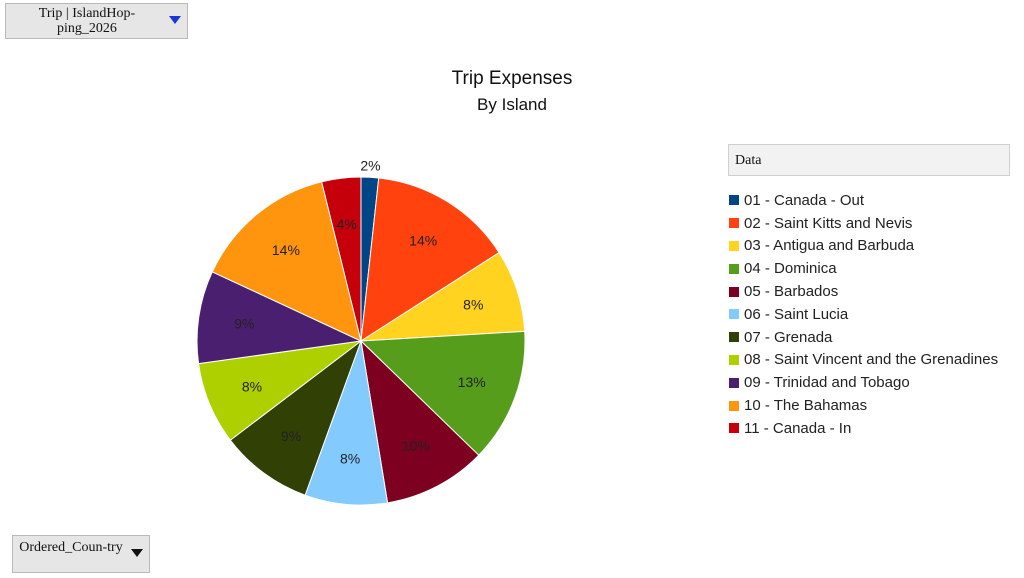 This screenshot has width=1024, height=578. I want to click on data-label: 4%, so click(347, 224).